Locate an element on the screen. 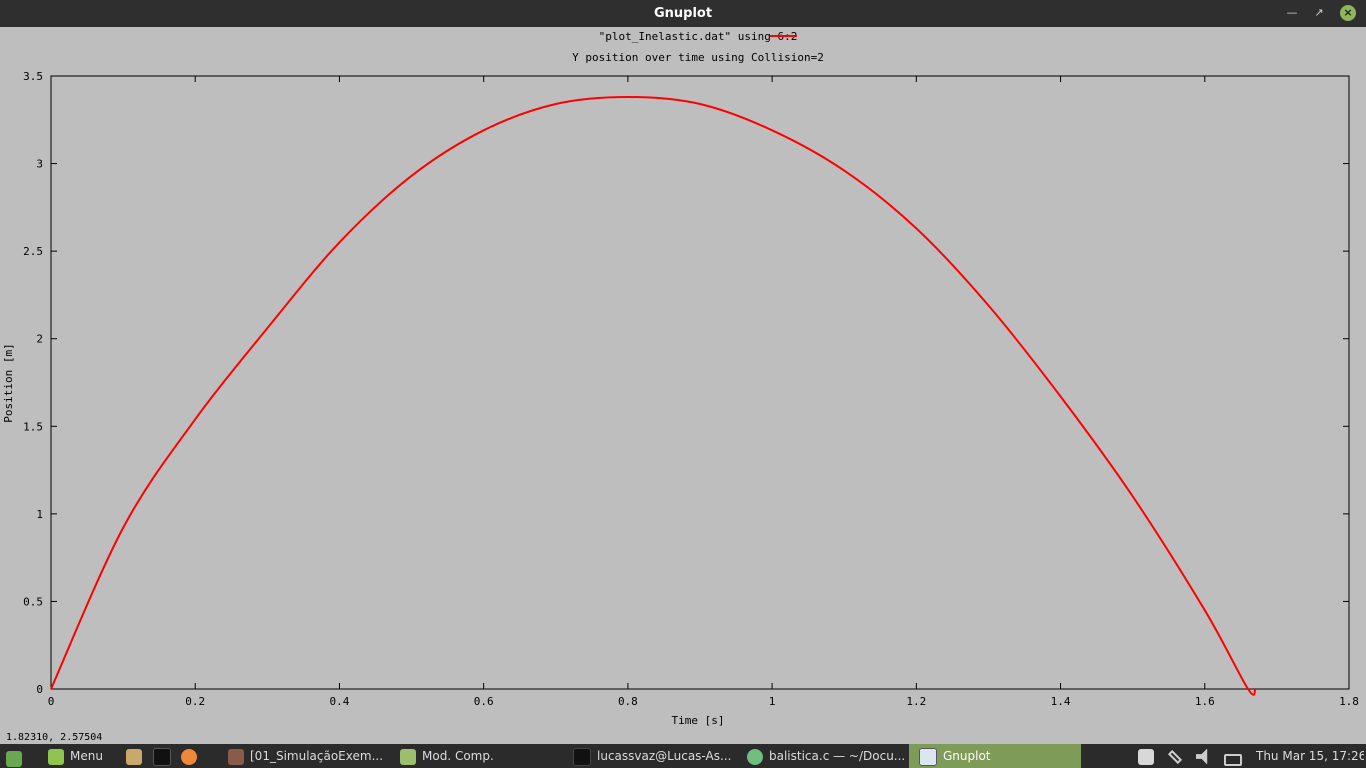 Image resolution: width=1366 pixels, height=768 pixels. y-tick-label: 3.5 is located at coordinates (33, 76).